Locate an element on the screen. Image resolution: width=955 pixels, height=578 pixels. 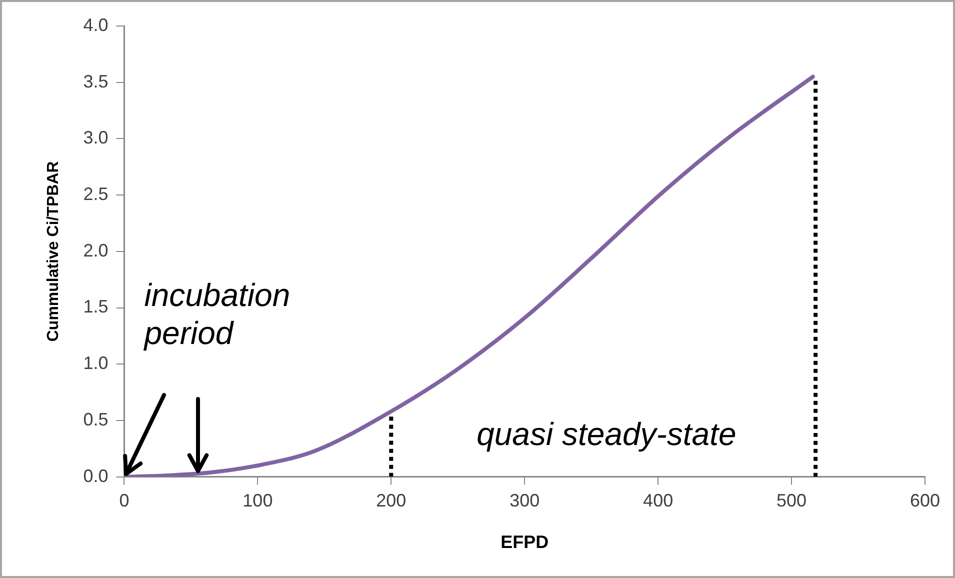
annotation: quasi steady-state is located at coordinates (607, 433).